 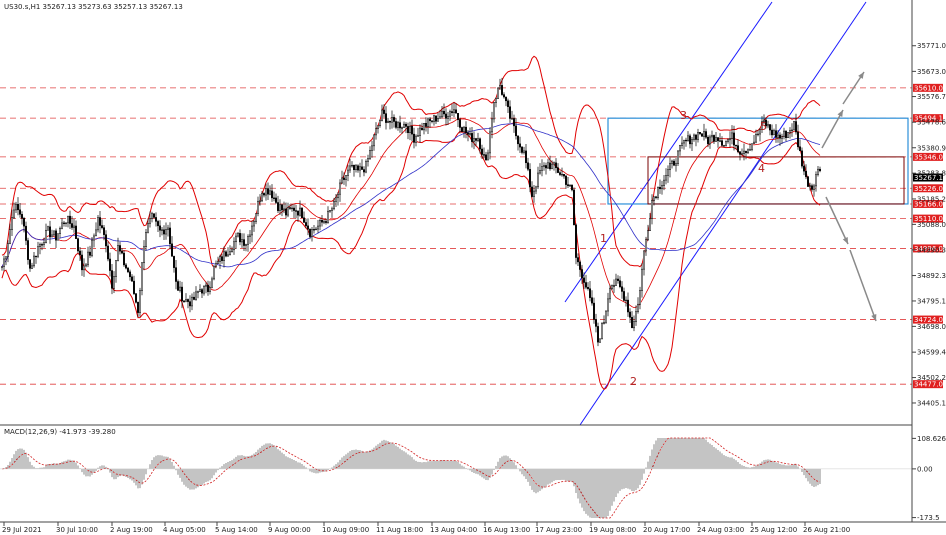 I want to click on price-tick-label: 34892.30, so click(x=931, y=276).